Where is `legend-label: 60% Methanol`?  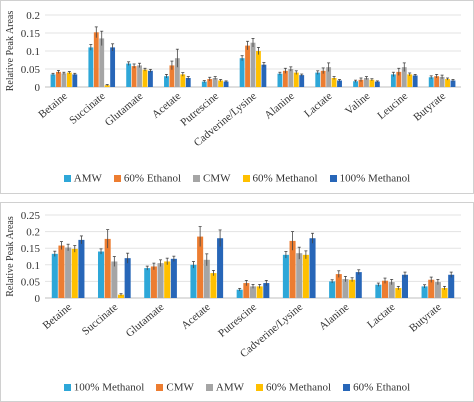 legend-label: 60% Methanol is located at coordinates (298, 387).